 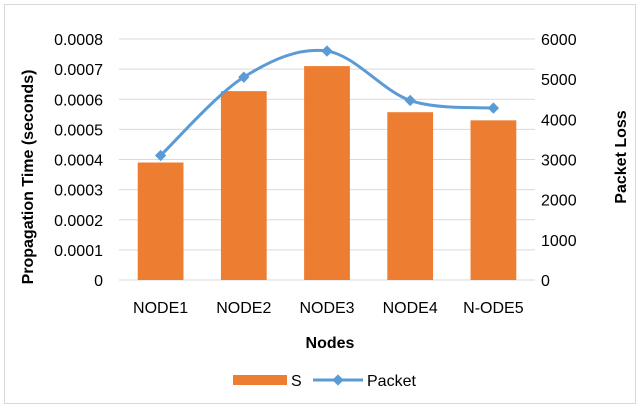 I want to click on x-tick-label: NODE3, so click(x=326, y=308).